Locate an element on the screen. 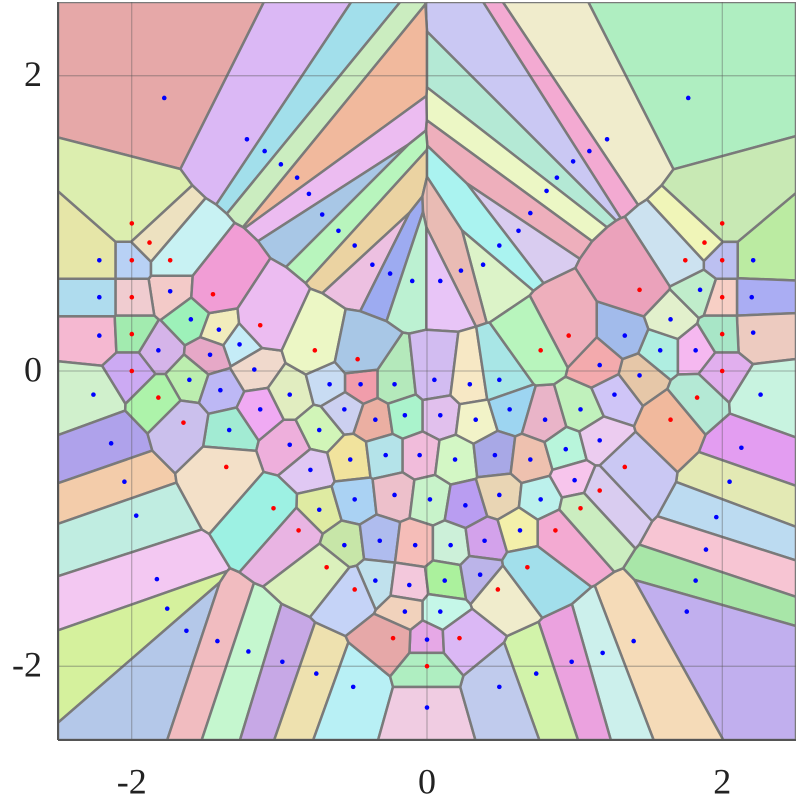  y-tick-label: 2 is located at coordinates (33, 74).